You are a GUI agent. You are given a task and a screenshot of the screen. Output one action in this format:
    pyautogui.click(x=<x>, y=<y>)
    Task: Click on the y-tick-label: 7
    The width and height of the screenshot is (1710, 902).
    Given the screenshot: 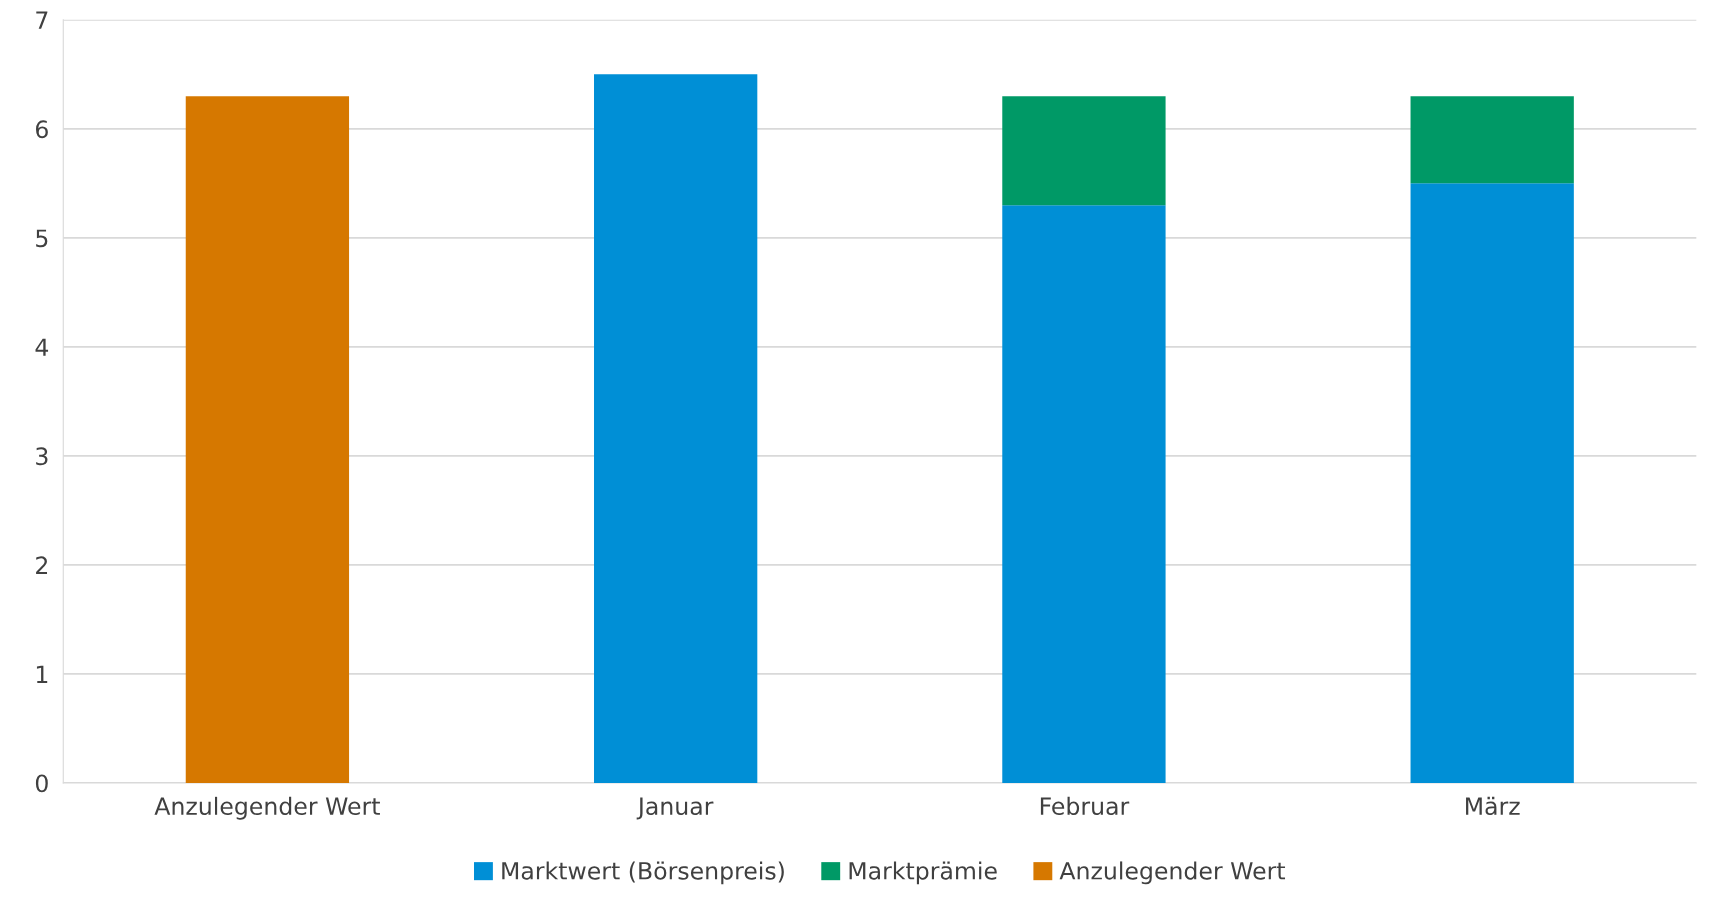 What is the action you would take?
    pyautogui.click(x=42, y=20)
    